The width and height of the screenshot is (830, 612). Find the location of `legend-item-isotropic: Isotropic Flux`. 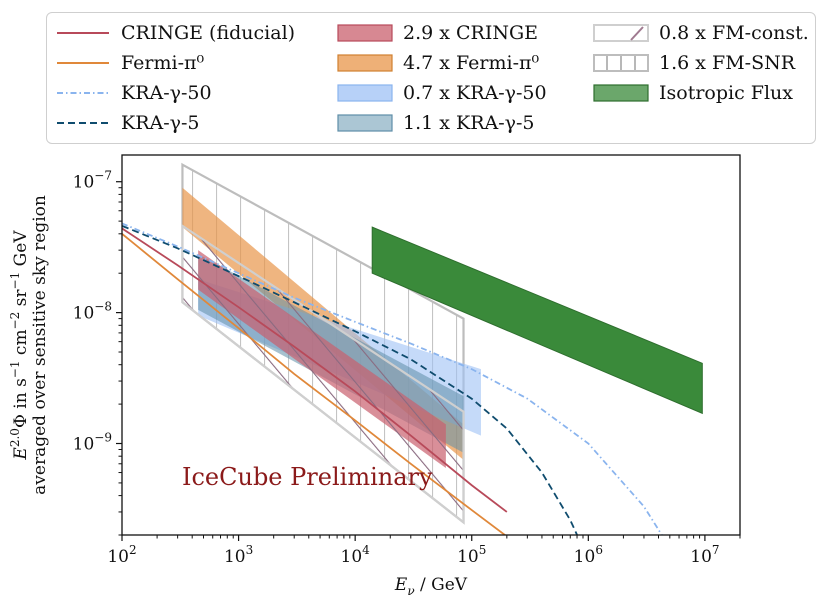

legend-item-isotropic: Isotropic Flux is located at coordinates (693, 93).